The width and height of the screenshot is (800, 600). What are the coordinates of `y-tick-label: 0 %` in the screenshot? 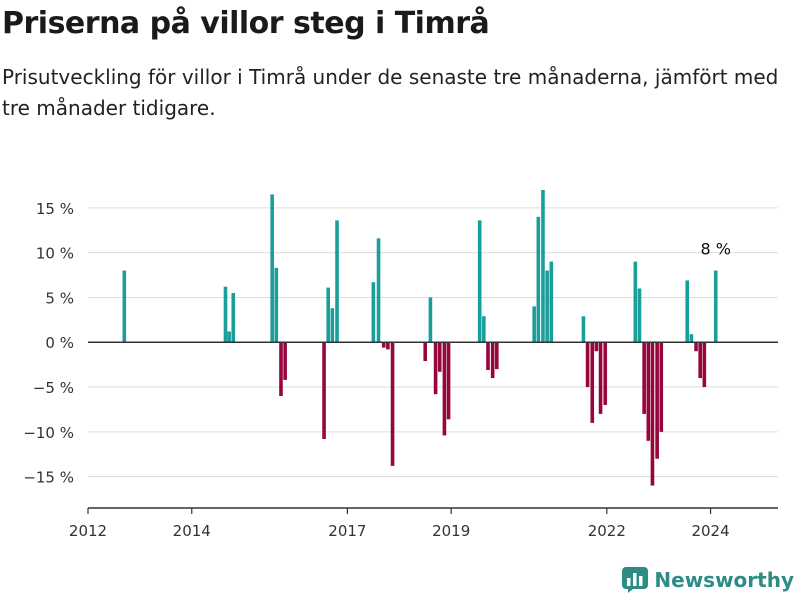 It's located at (59, 343).